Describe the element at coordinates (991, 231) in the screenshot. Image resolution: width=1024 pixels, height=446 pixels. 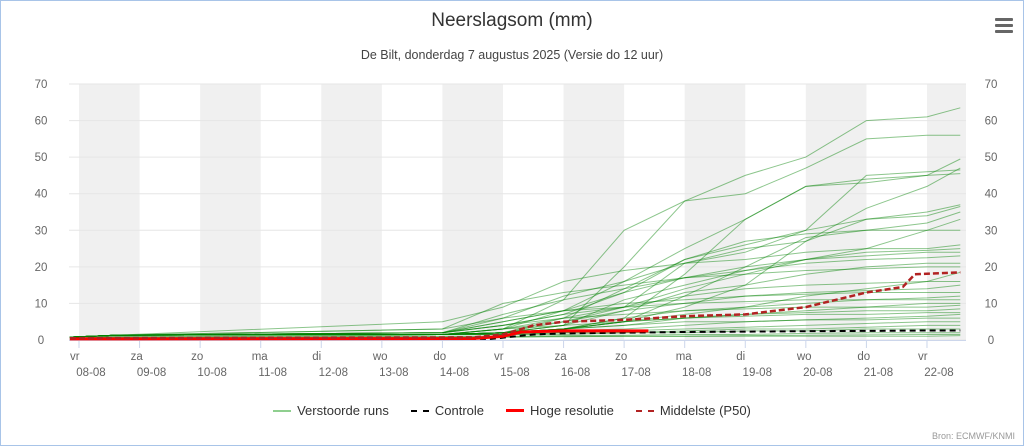
I see `y-tick-label-right: 30` at that location.